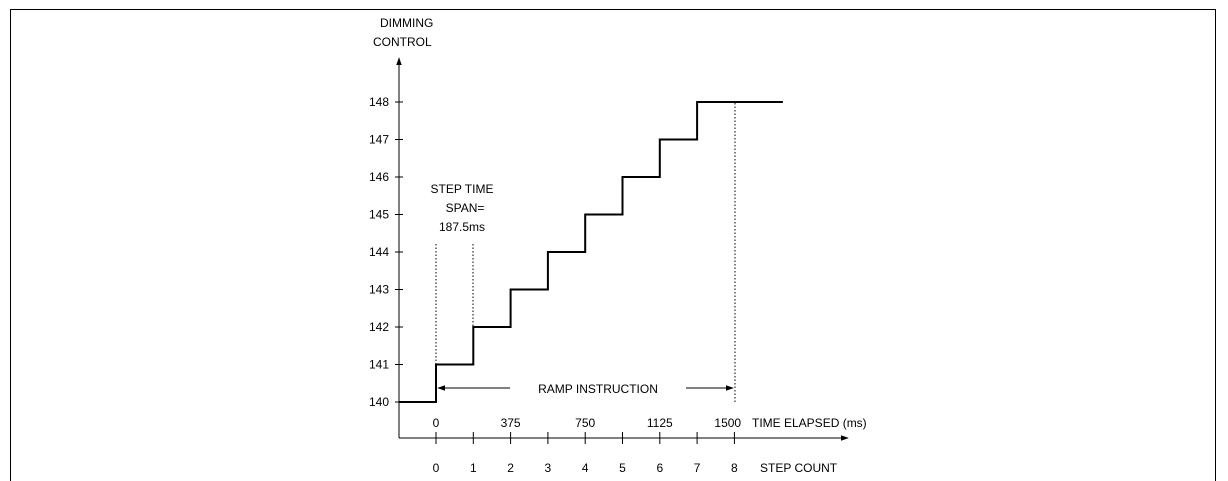  I want to click on step-time-label-line1: STEP TIME, so click(462, 189).